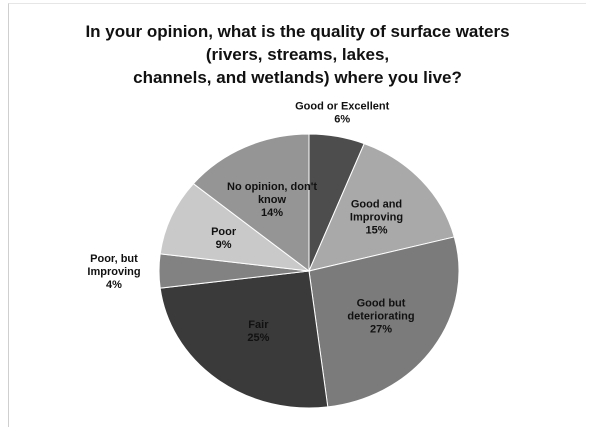  I want to click on pie-data-label: 9%, so click(224, 245).